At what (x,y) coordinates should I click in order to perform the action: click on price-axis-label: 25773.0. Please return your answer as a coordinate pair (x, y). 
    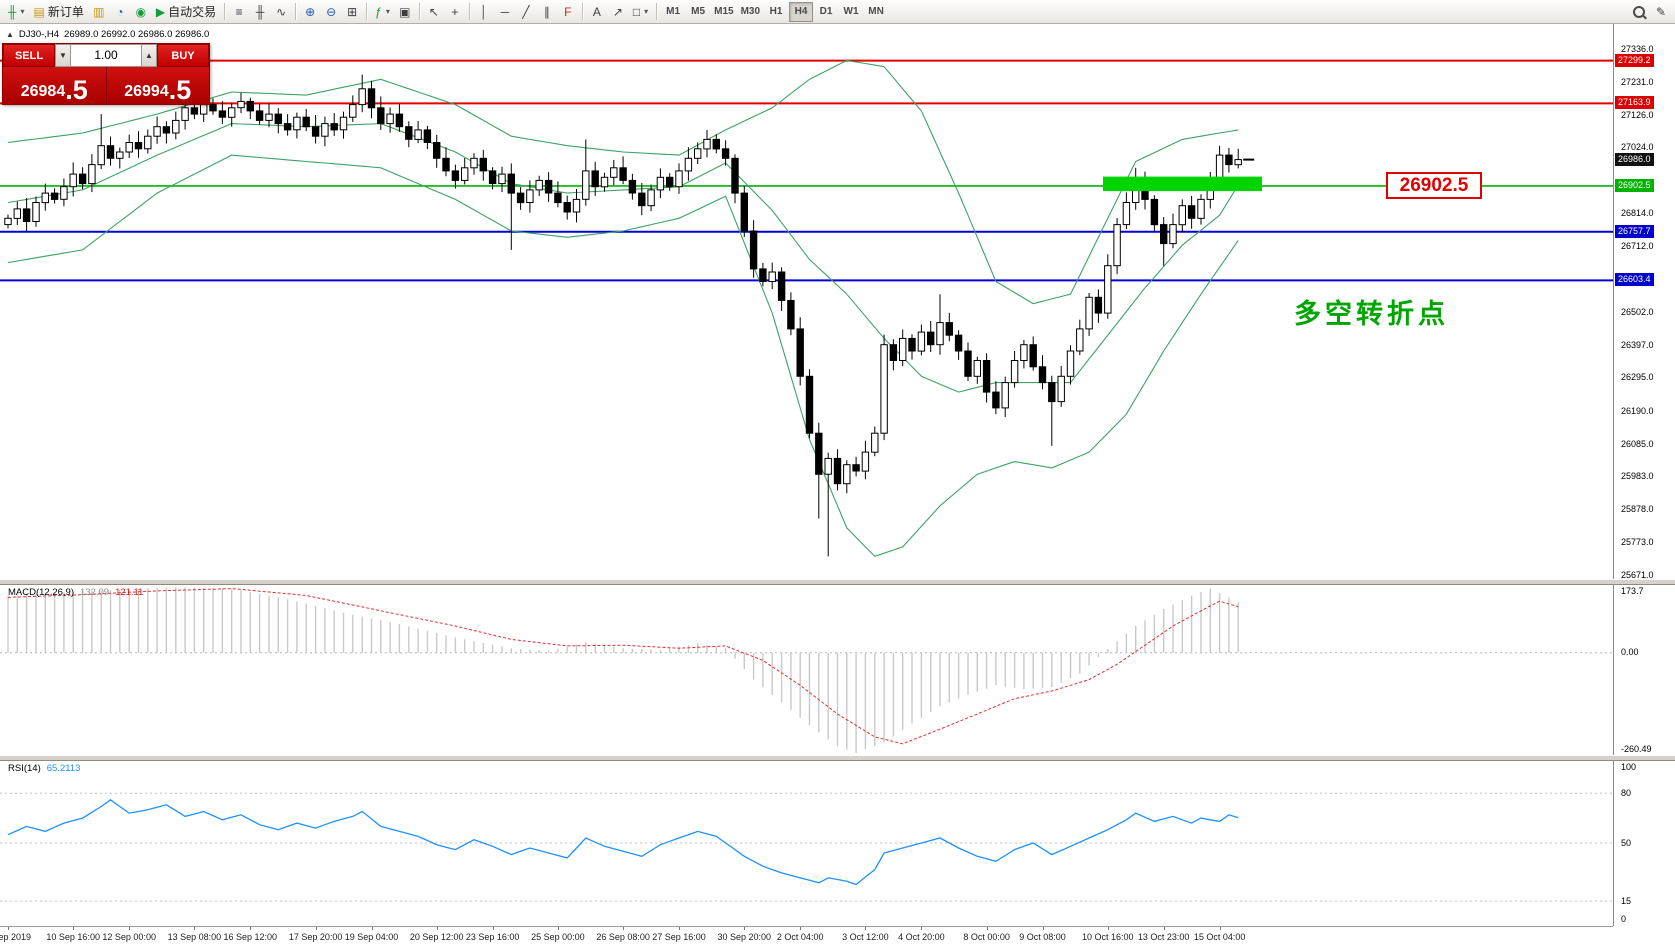
    Looking at the image, I should click on (1637, 542).